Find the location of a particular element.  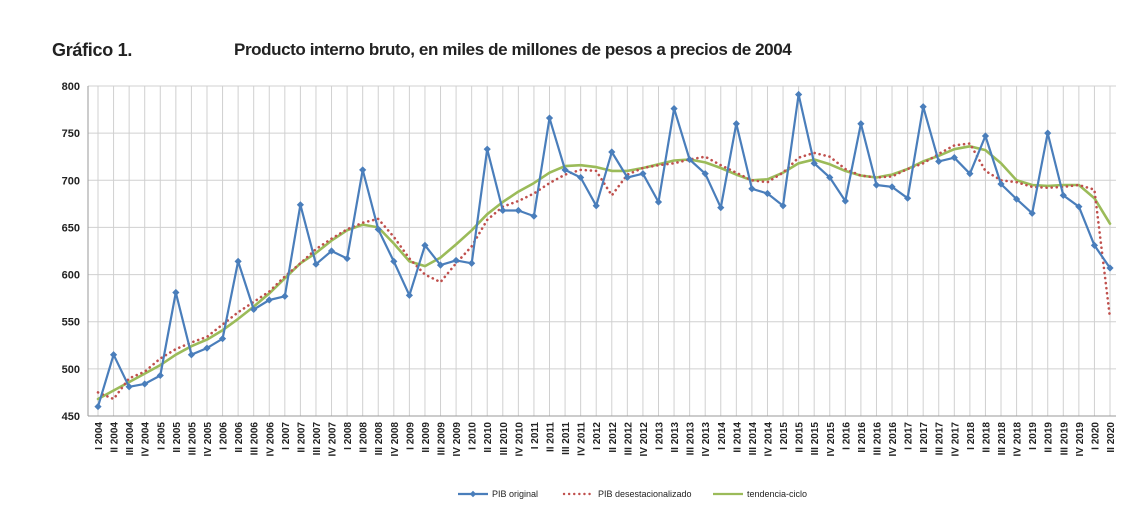

x-tick-label: III 2010 is located at coordinates (504, 439).